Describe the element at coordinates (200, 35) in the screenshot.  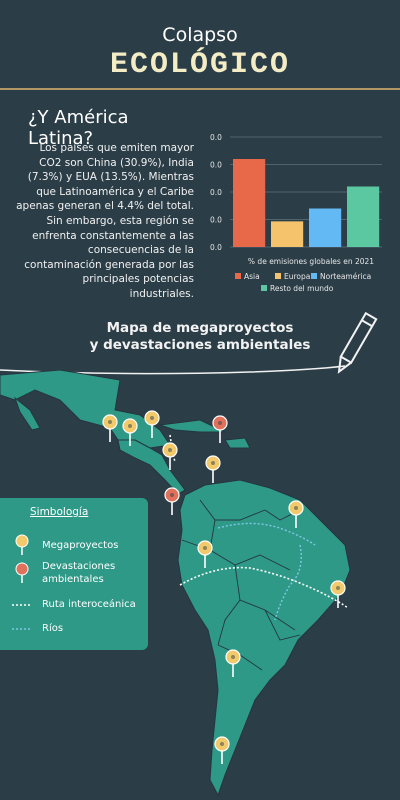
I see `title-top: Colapso` at that location.